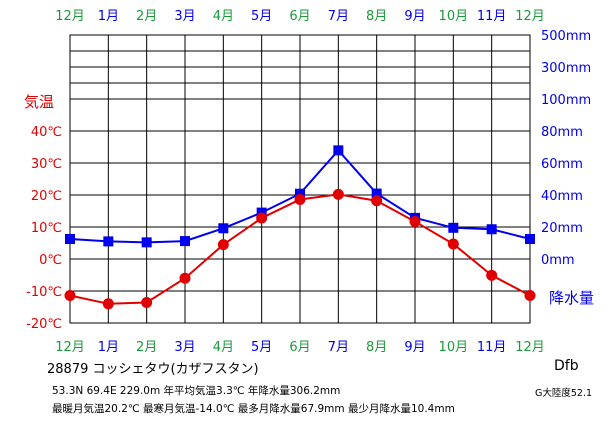 The height and width of the screenshot is (425, 611). I want to click on month-label-bottom: 3月, so click(184, 347).